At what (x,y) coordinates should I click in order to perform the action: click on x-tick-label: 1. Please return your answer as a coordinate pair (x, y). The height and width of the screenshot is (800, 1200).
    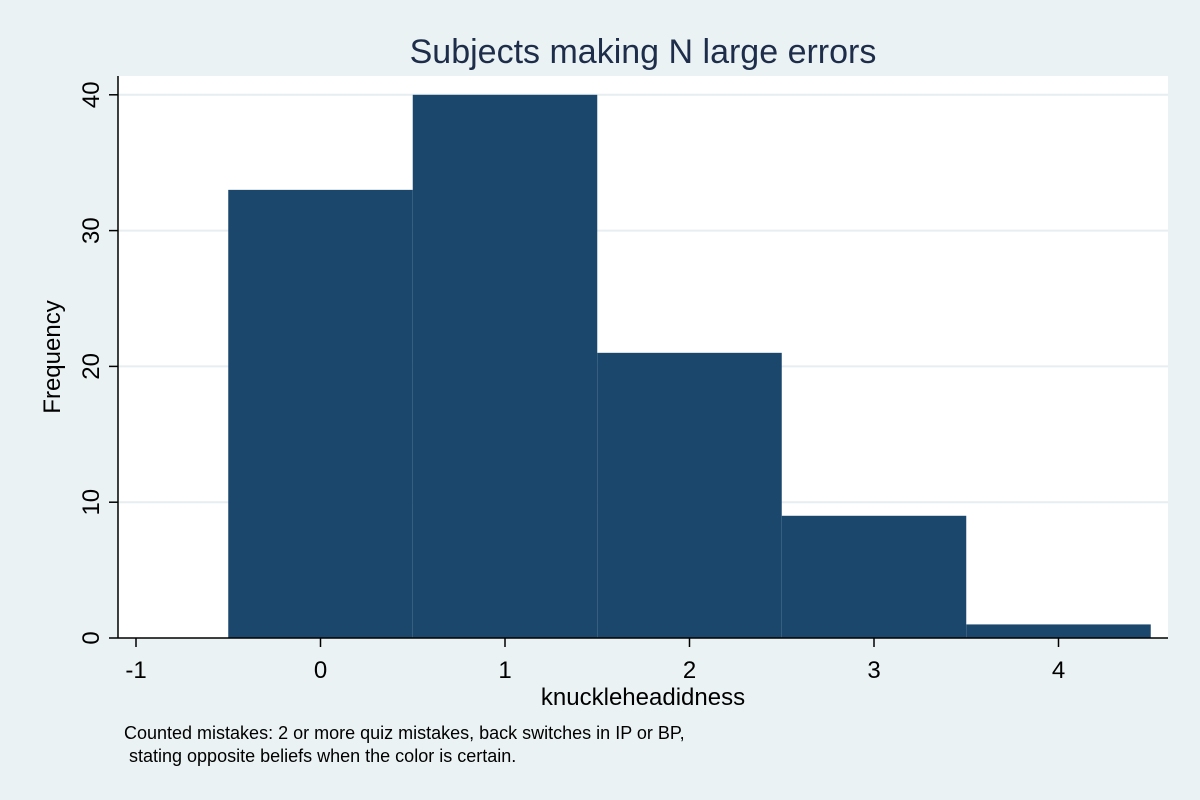
    Looking at the image, I should click on (504, 670).